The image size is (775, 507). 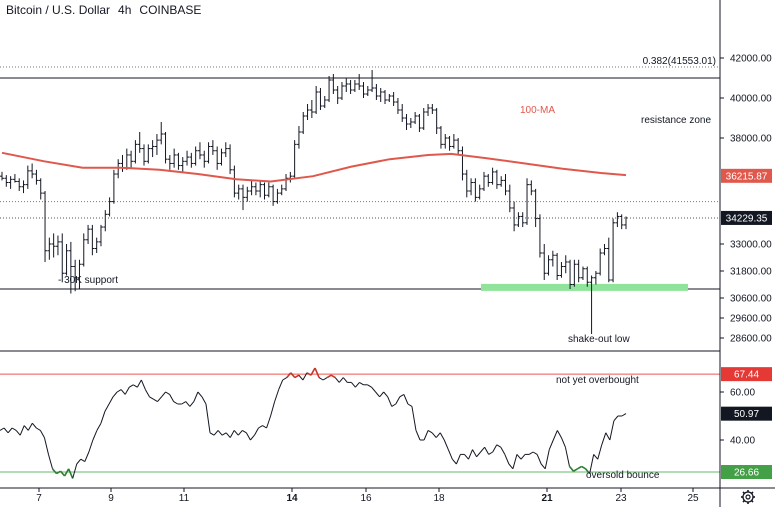 I want to click on rsi-axis: 60.00 40.00, so click(x=737, y=417).